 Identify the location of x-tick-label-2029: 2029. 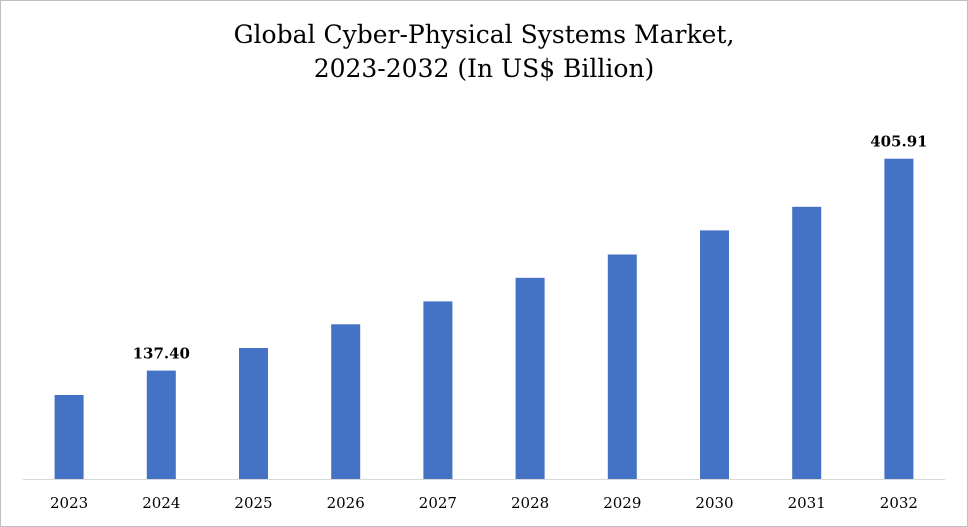
(622, 503).